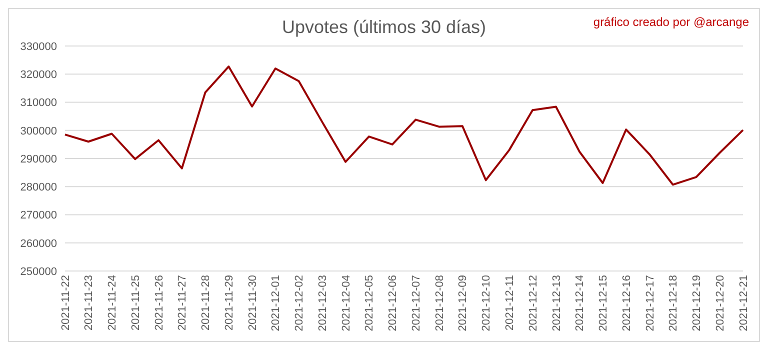  I want to click on x-tick-label: 2021-12-02, so click(300, 303).